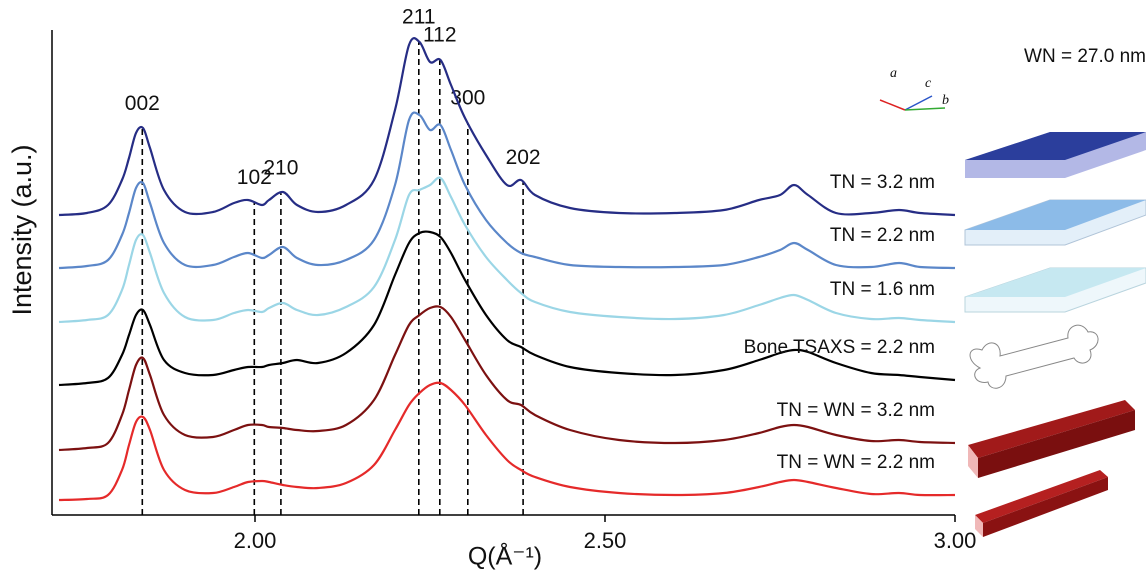 The image size is (1146, 577). What do you see at coordinates (882, 235) in the screenshot?
I see `series-label: TN = 2.2 nm` at bounding box center [882, 235].